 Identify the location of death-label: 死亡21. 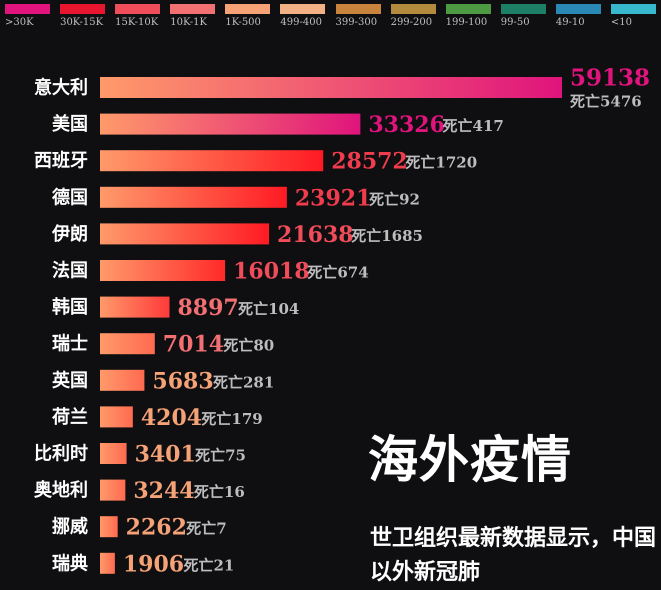
(208, 565).